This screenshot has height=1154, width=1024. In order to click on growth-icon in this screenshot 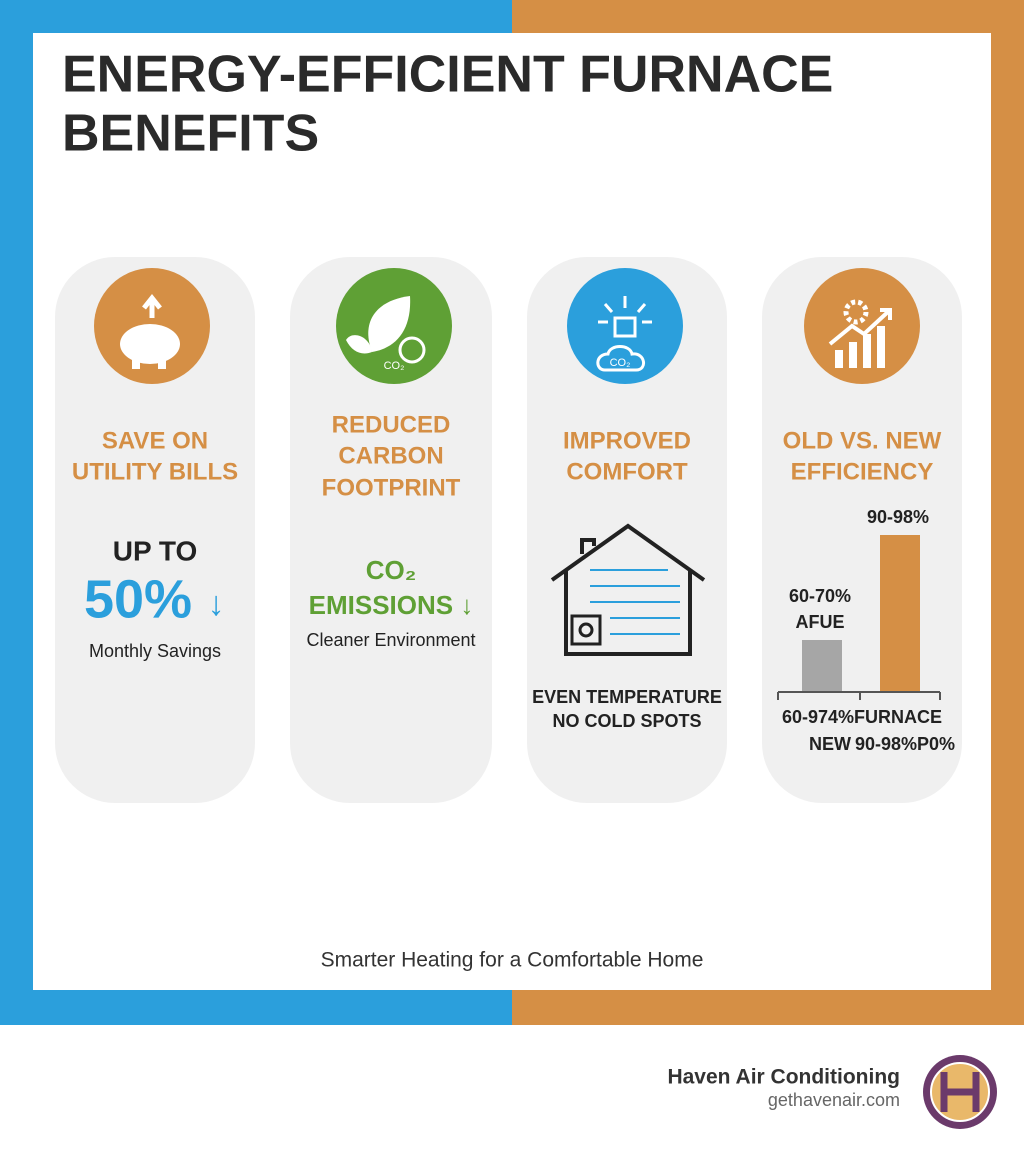, I will do `click(862, 326)`.